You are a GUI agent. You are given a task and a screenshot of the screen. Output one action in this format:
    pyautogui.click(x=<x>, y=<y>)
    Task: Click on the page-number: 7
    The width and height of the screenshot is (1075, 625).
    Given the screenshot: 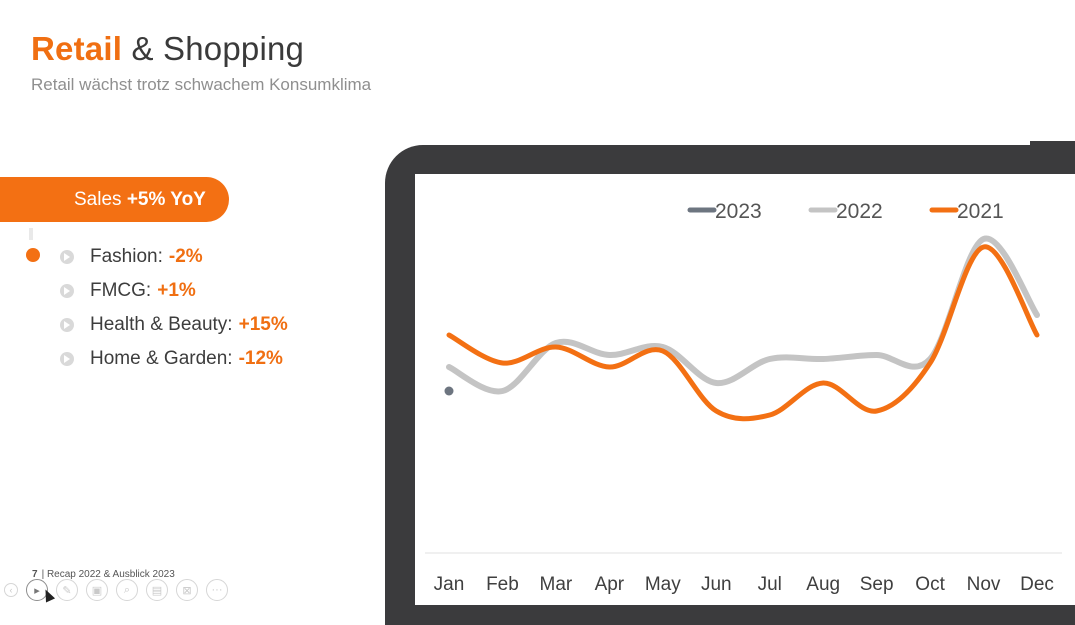 What is the action you would take?
    pyautogui.click(x=35, y=574)
    